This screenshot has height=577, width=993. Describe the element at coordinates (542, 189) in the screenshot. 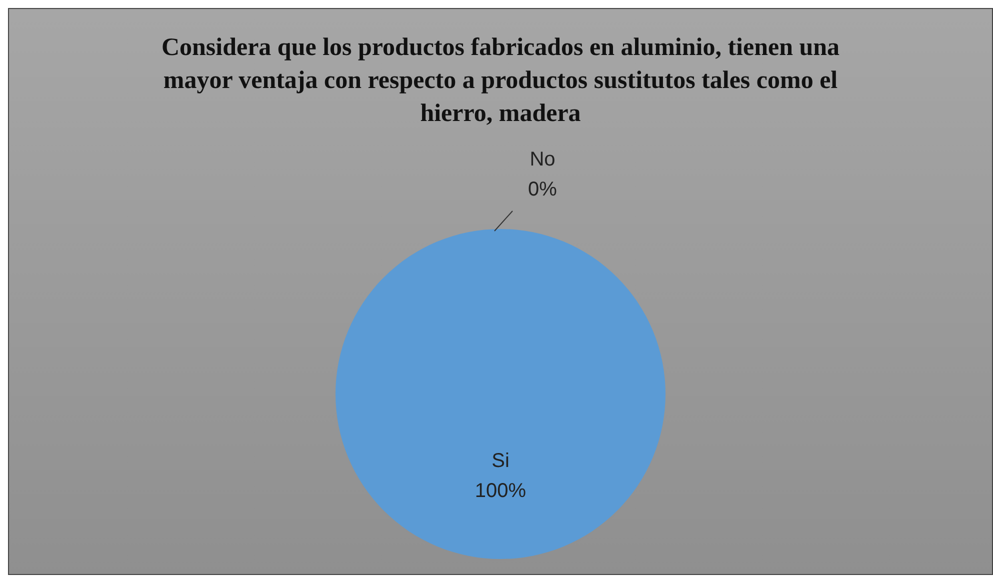

I see `text: 0%` at that location.